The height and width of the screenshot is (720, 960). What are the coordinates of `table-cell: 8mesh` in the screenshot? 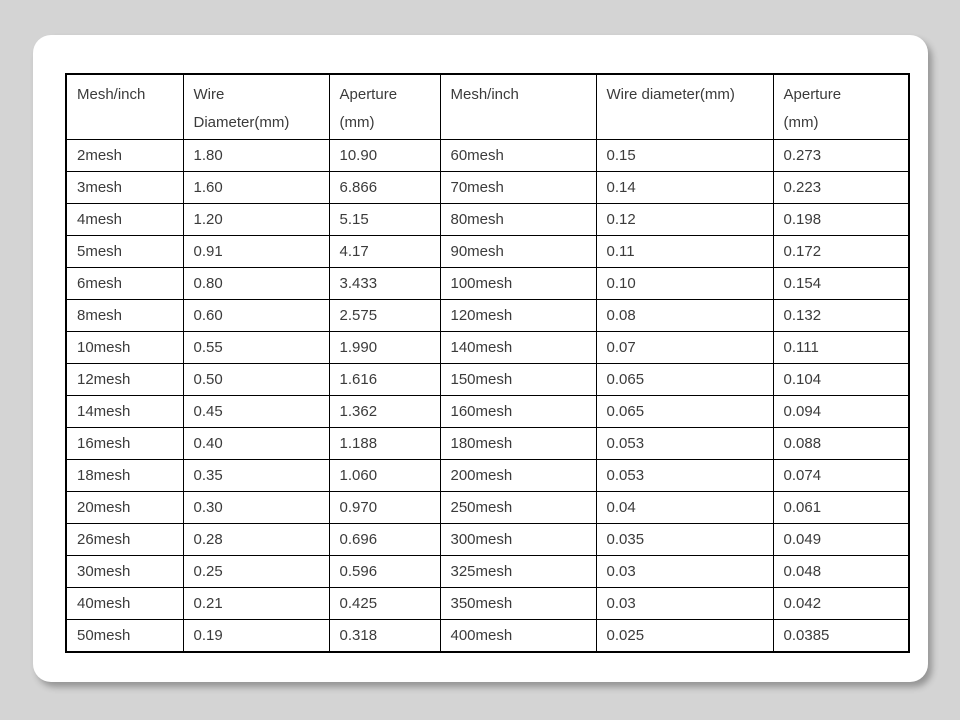 It's located at (124, 315).